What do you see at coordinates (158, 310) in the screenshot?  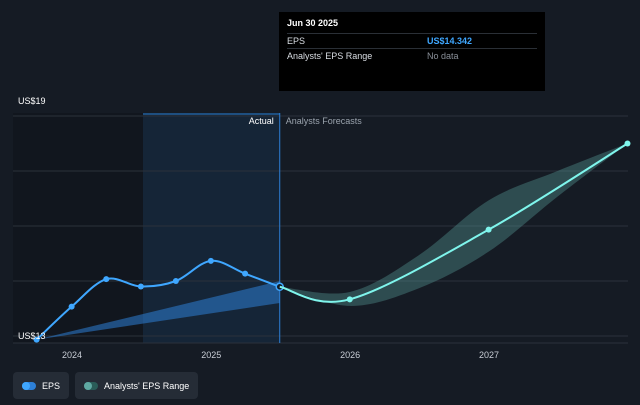 I see `eps-range-band-actual` at bounding box center [158, 310].